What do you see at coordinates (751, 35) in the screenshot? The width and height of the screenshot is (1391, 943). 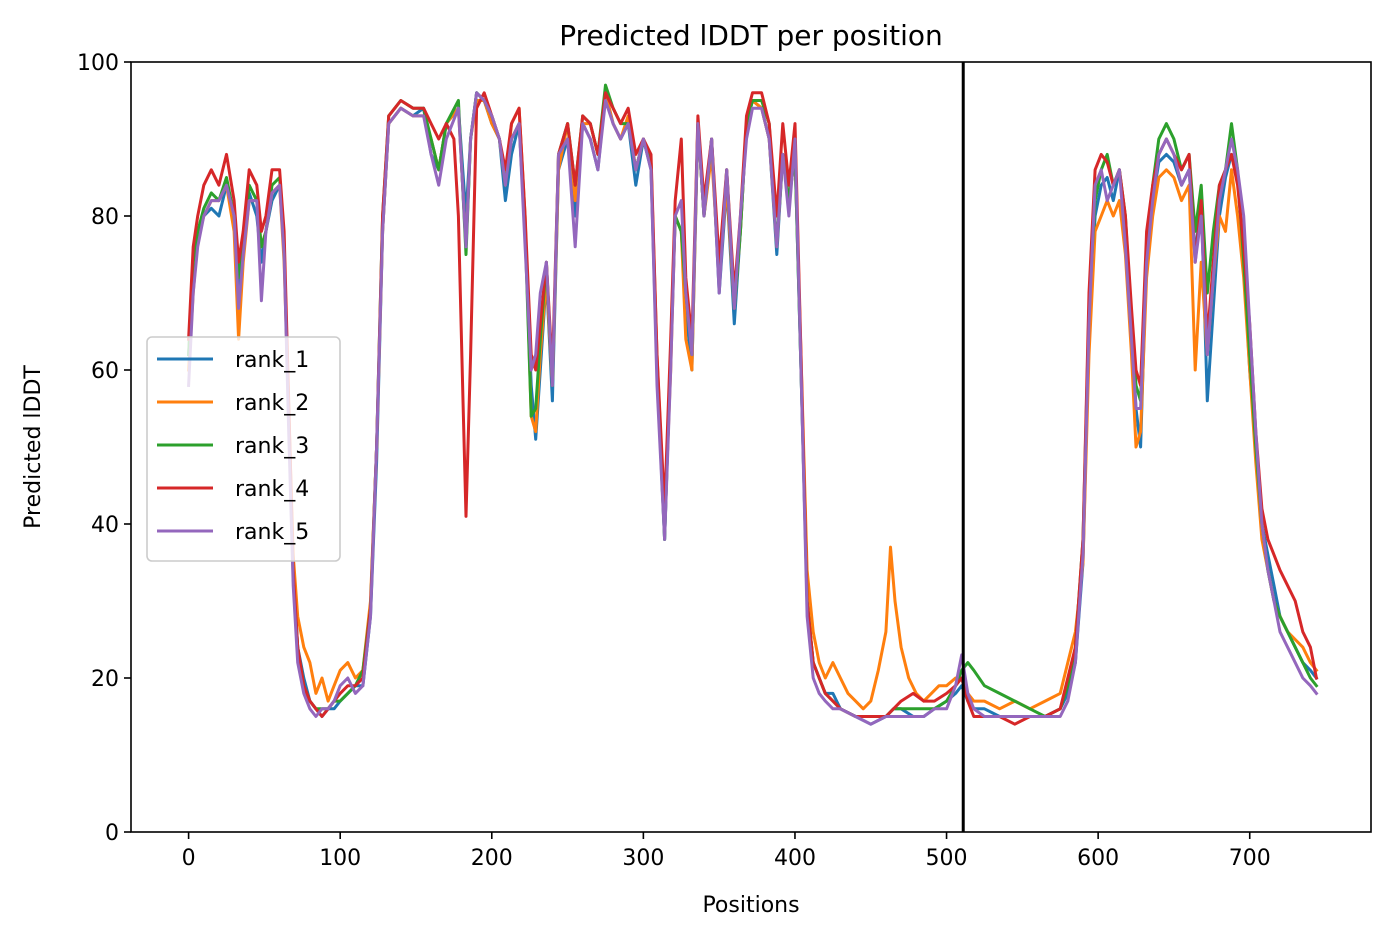 I see `chart-title: Predicted lDDT per position` at bounding box center [751, 35].